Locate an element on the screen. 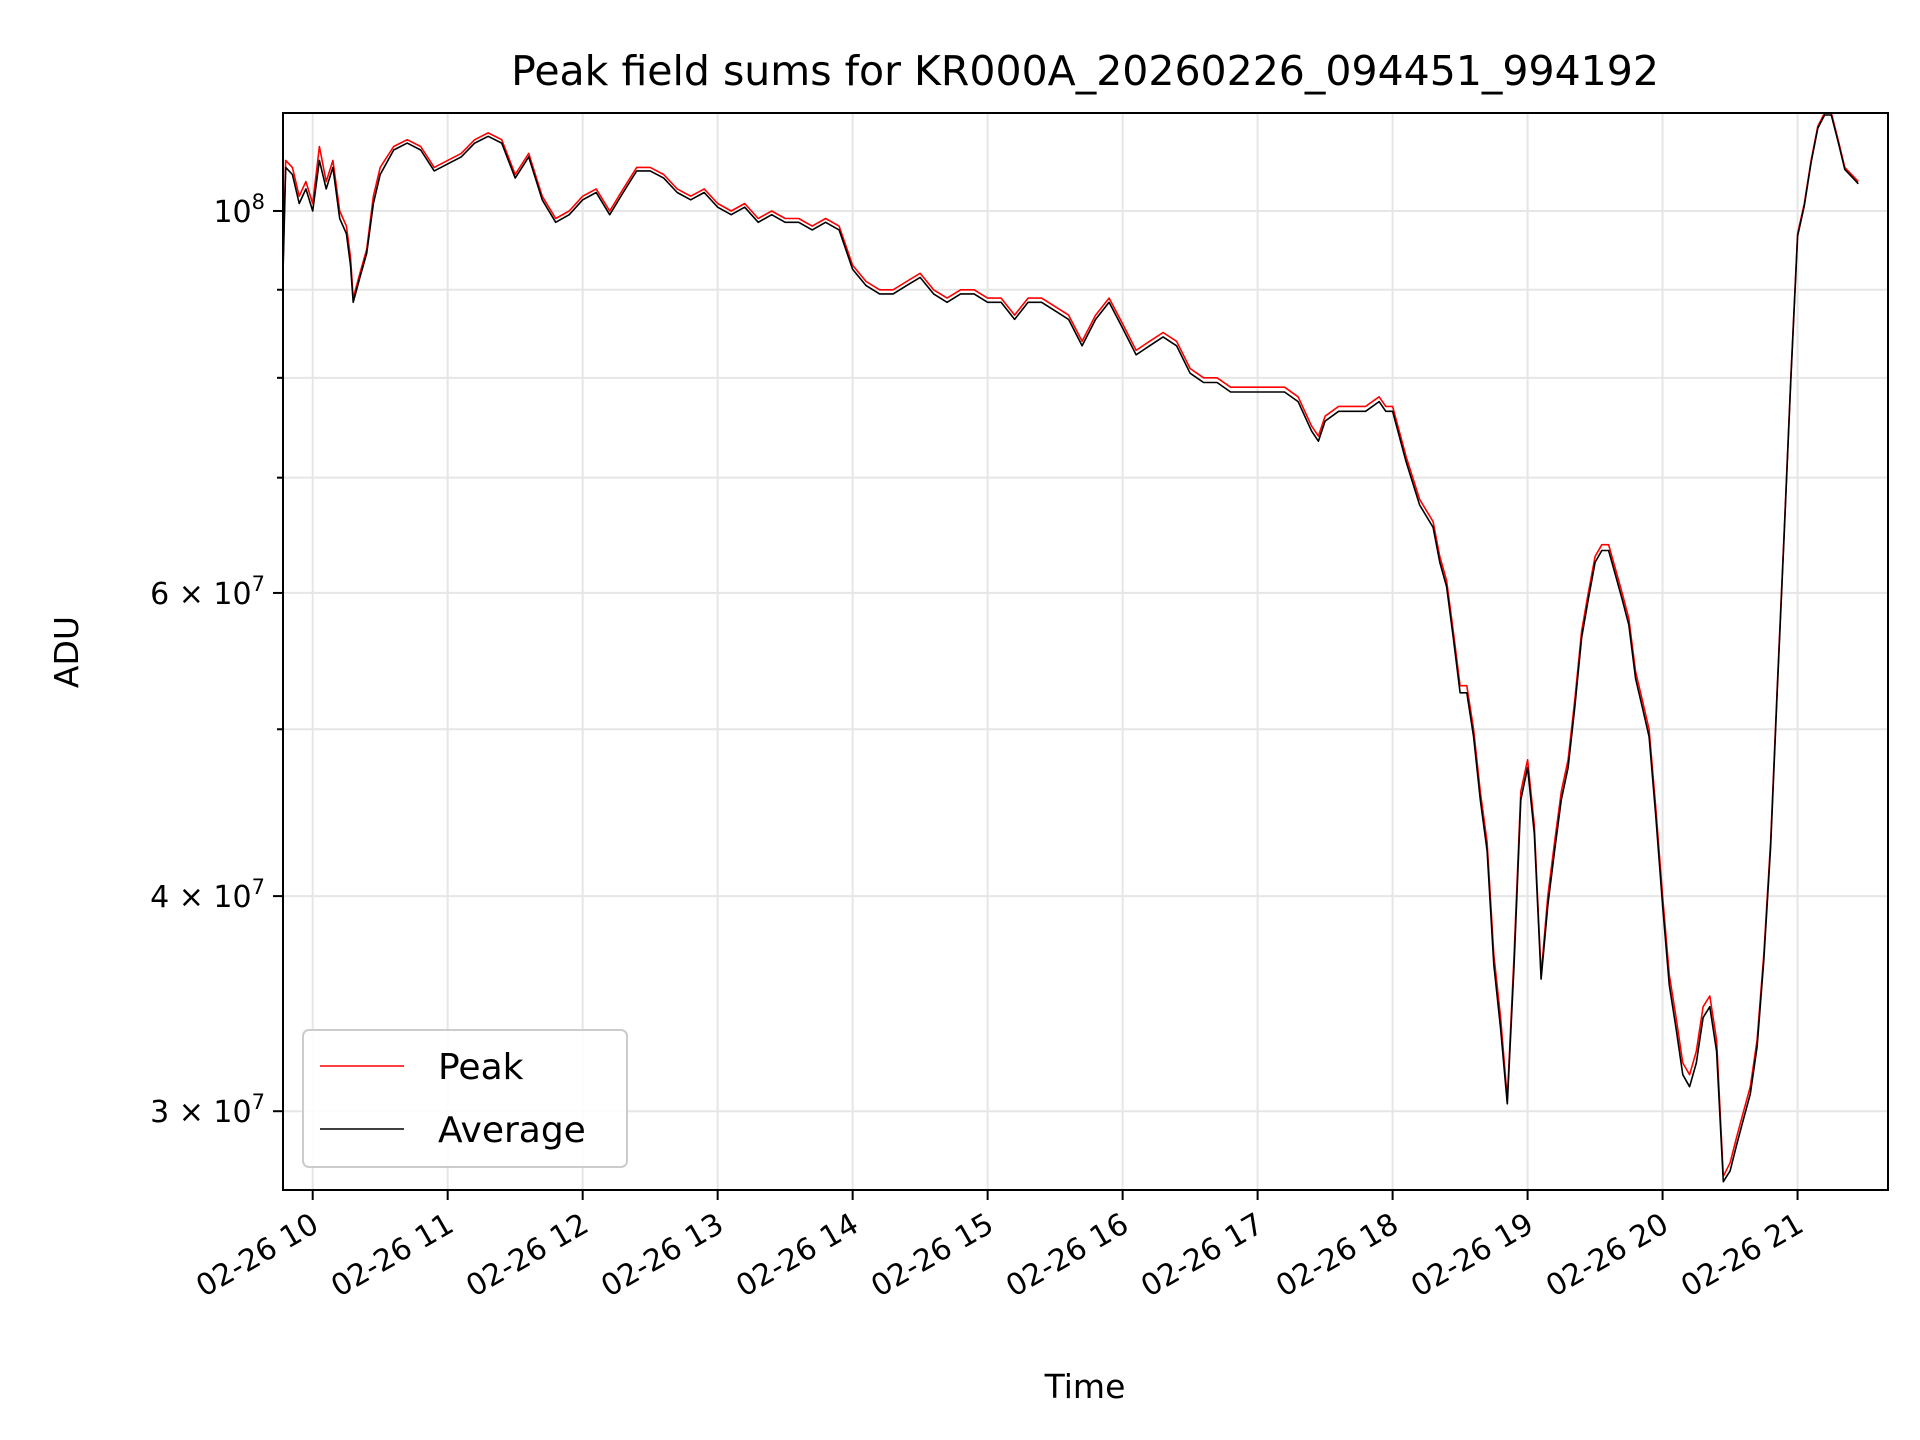 The width and height of the screenshot is (1920, 1440). y-tick-label: 6 × 107 is located at coordinates (207, 592).